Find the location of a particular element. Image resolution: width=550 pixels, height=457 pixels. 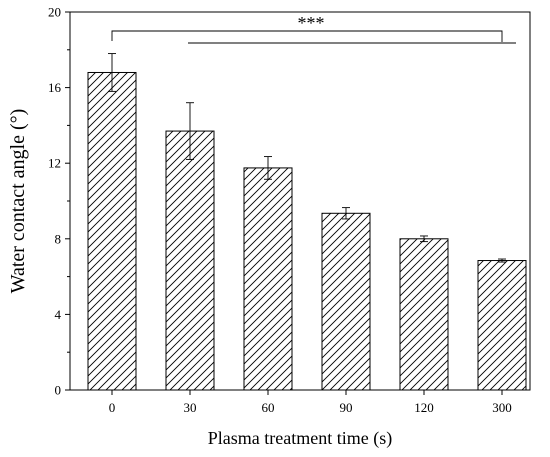

x-axis-ticks: 0 30 60 90 120 300 is located at coordinates (310, 402).